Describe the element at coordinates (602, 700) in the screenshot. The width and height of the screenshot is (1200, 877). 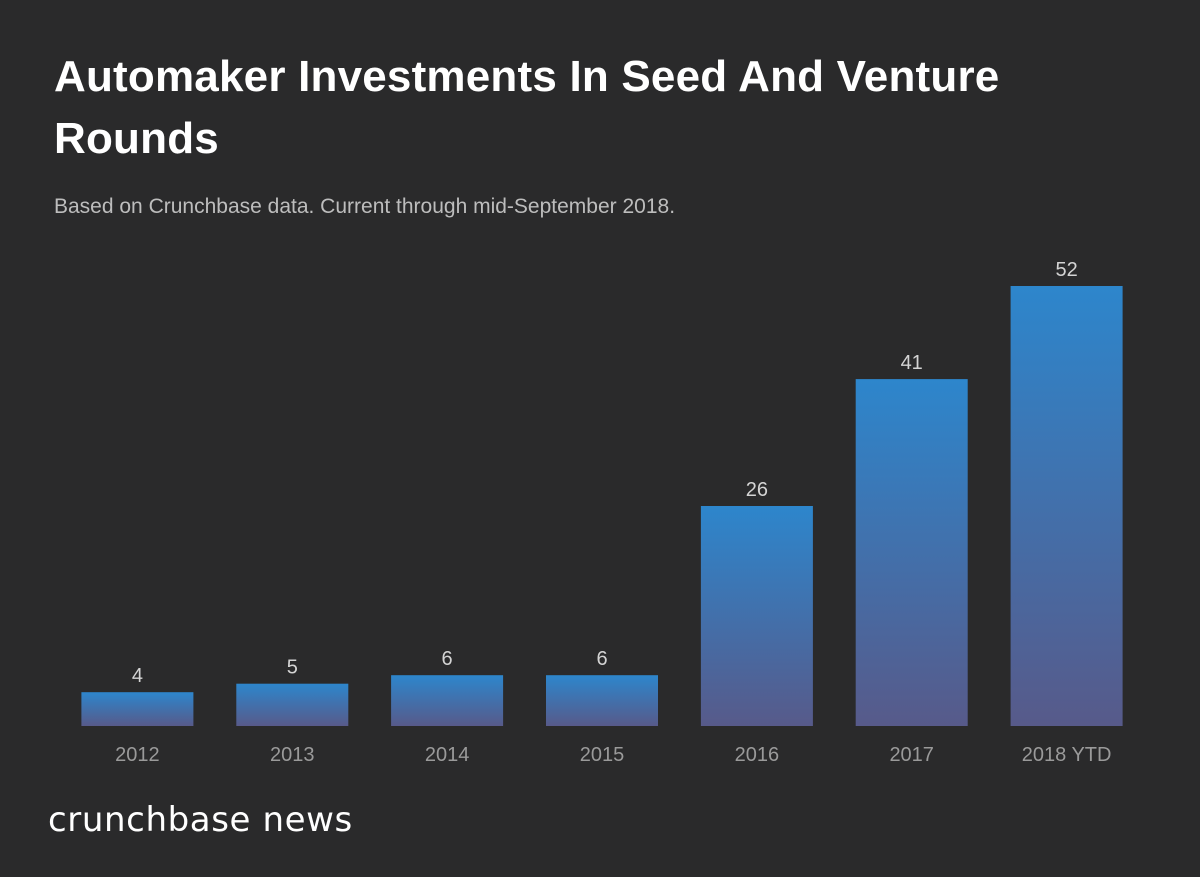
I see `bar-2015` at that location.